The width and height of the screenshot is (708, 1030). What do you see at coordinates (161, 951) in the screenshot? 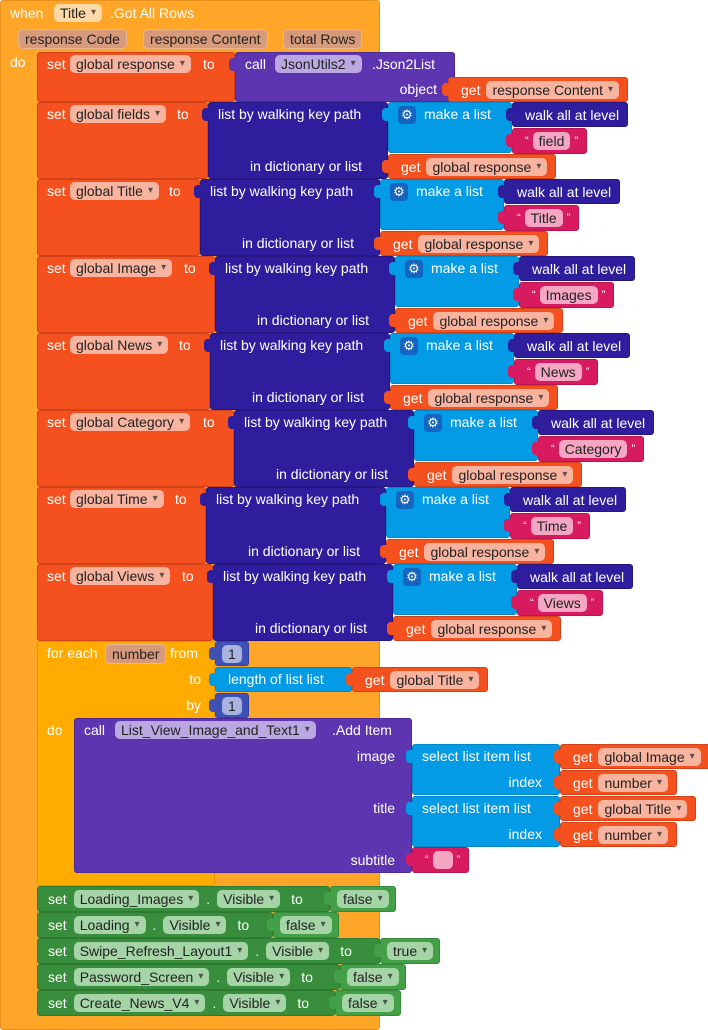
I see `component-dropdown: Swipe_Refresh_Layout1` at bounding box center [161, 951].